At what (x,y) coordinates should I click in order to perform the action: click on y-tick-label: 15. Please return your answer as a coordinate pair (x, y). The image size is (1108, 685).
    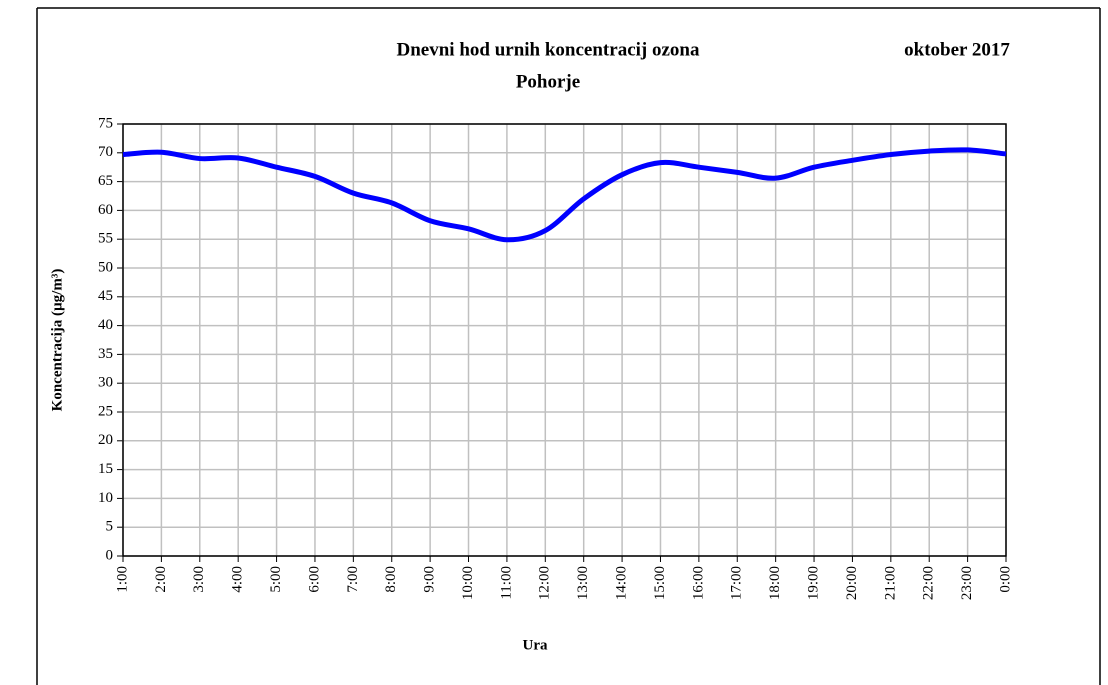
    Looking at the image, I should click on (105, 469).